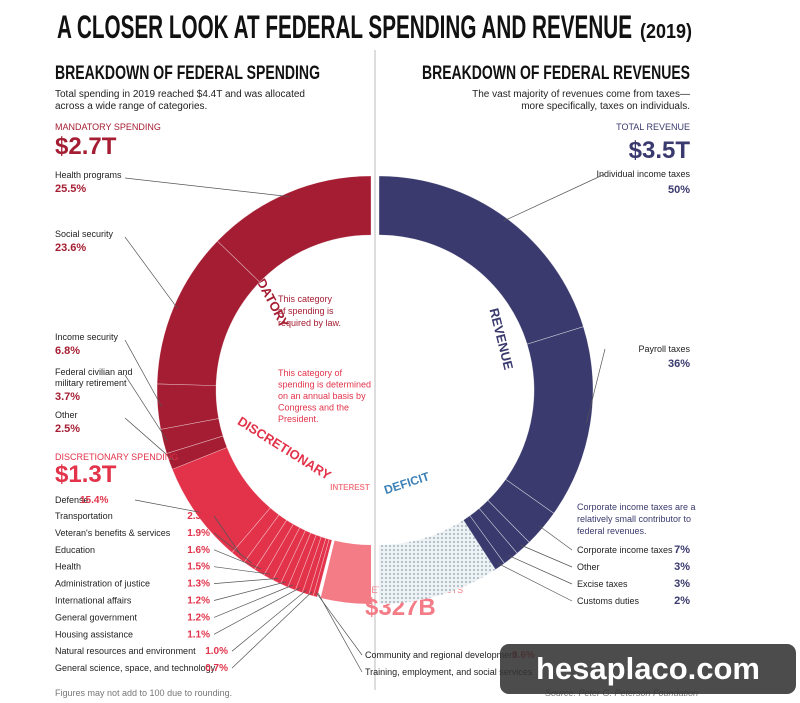  I want to click on item-value: 50%, so click(679, 190).